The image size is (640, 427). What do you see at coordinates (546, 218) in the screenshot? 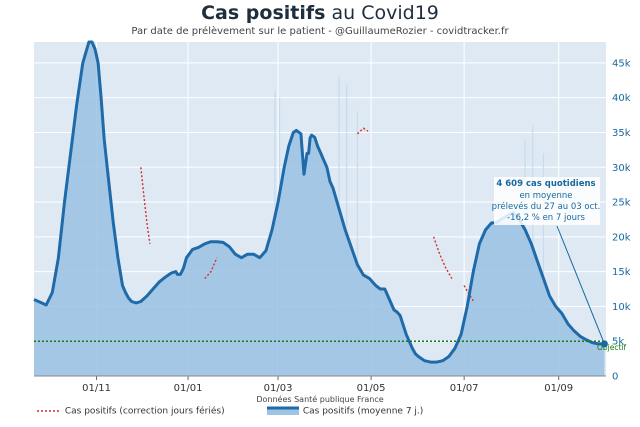
I see `annotation-line4: -16,2 % en 7 jours` at bounding box center [546, 218].